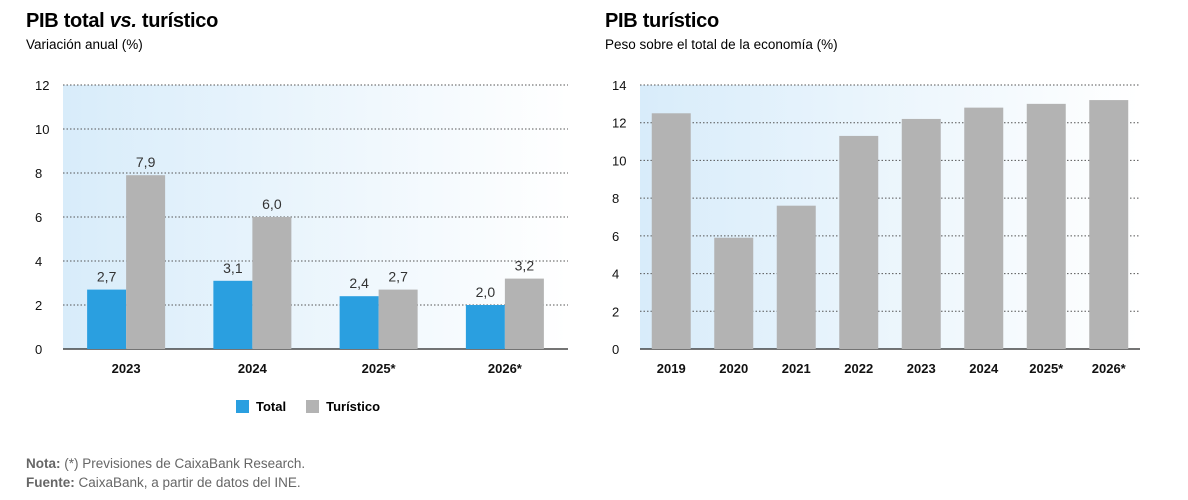 This screenshot has height=500, width=1188. I want to click on chart1-ytick-label: 6, so click(38, 217).